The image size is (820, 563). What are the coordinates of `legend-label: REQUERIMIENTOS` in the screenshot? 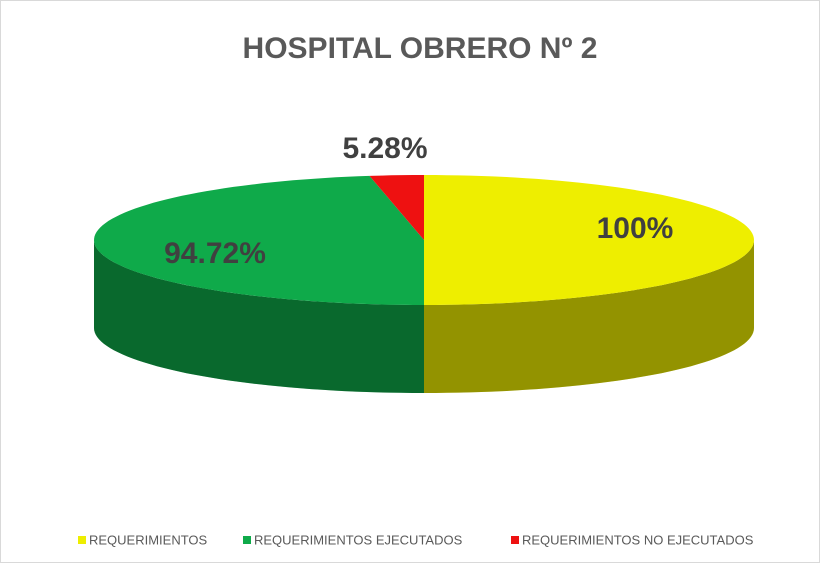 It's located at (148, 539).